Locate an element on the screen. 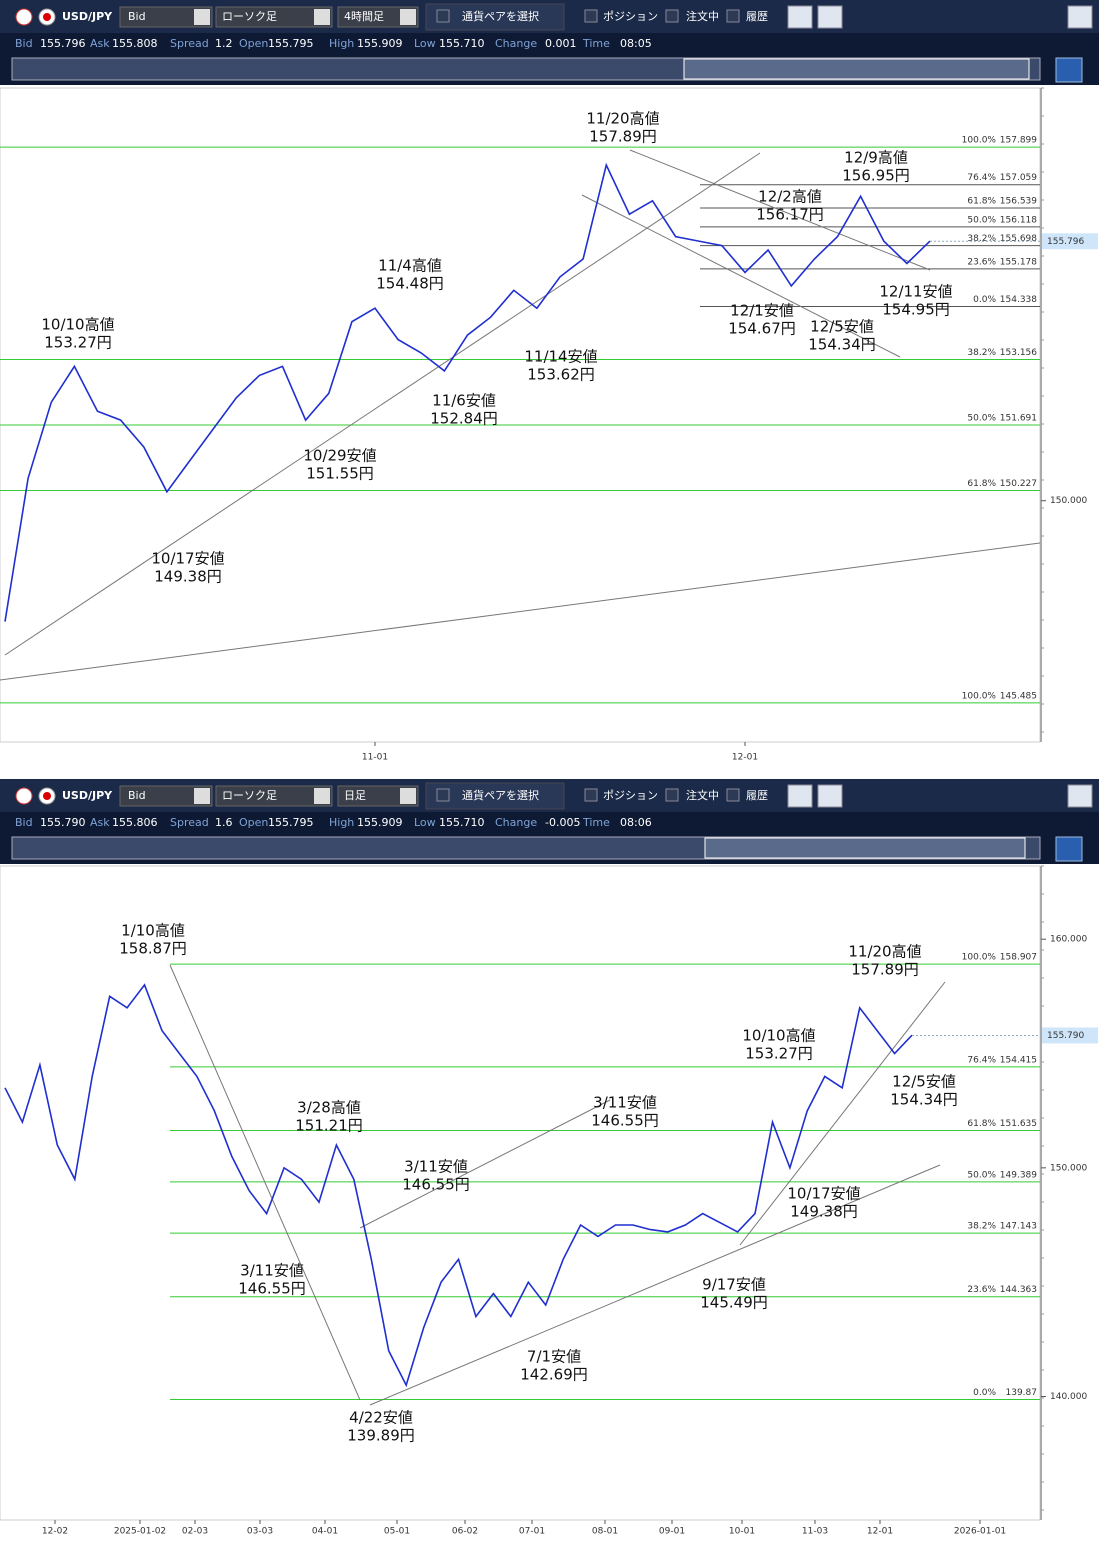 The image size is (1099, 1566). annotation: 139.89円 is located at coordinates (381, 1436).